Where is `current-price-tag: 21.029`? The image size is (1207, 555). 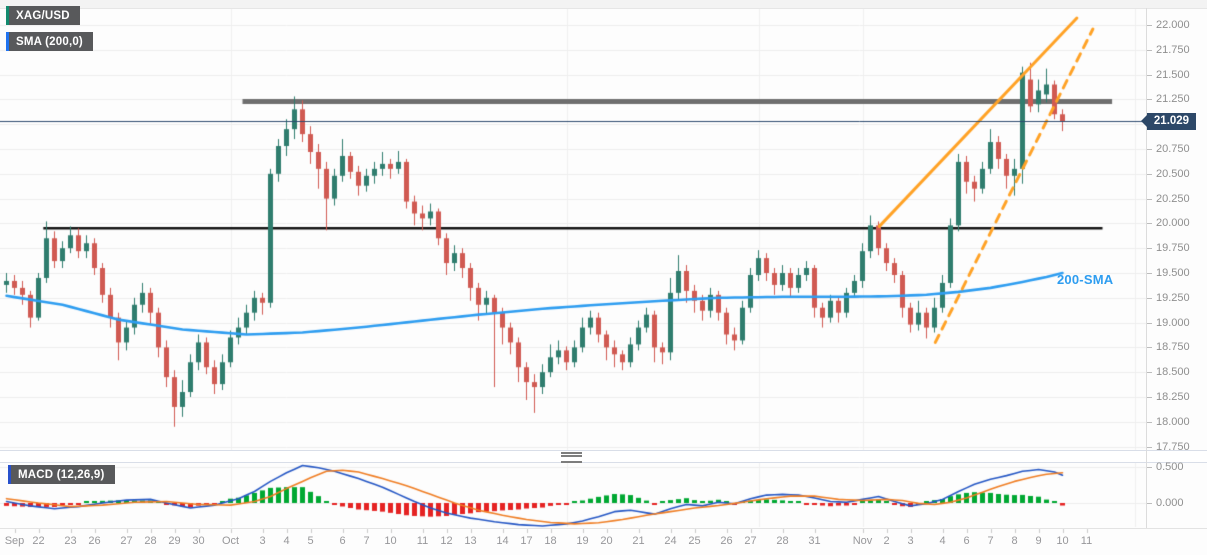 current-price-tag: 21.029 is located at coordinates (1168, 121).